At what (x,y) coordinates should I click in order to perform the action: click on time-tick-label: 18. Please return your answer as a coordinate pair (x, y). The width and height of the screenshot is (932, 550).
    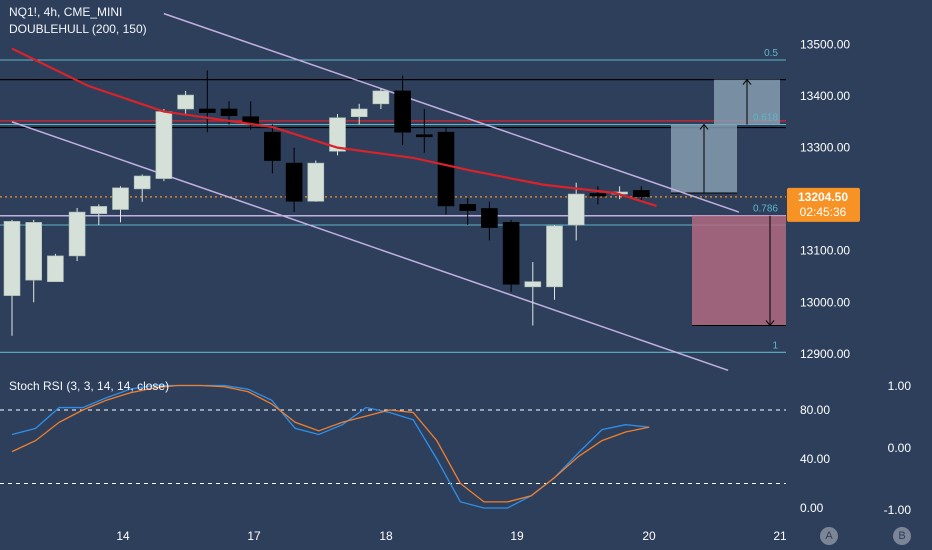
    Looking at the image, I should click on (386, 536).